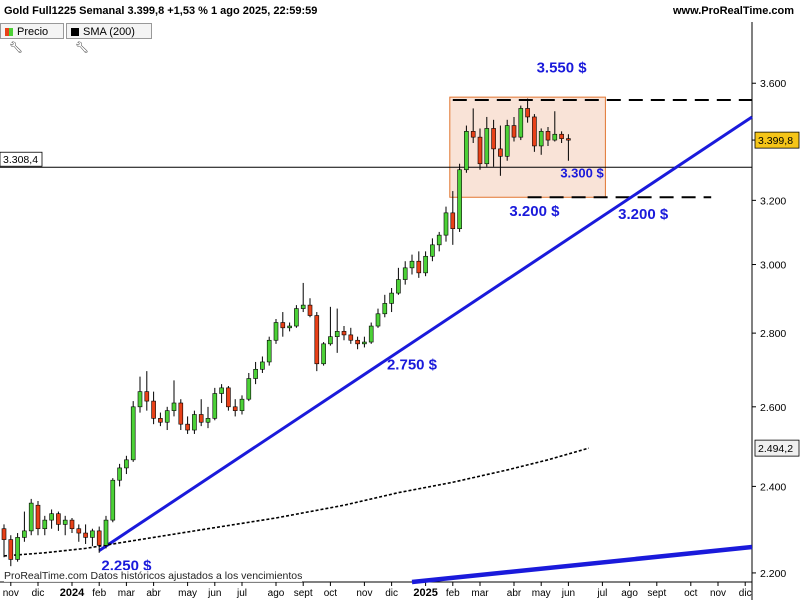  What do you see at coordinates (109, 38) in the screenshot?
I see `legend-sma: SMA (200) 🔧︎` at bounding box center [109, 38].